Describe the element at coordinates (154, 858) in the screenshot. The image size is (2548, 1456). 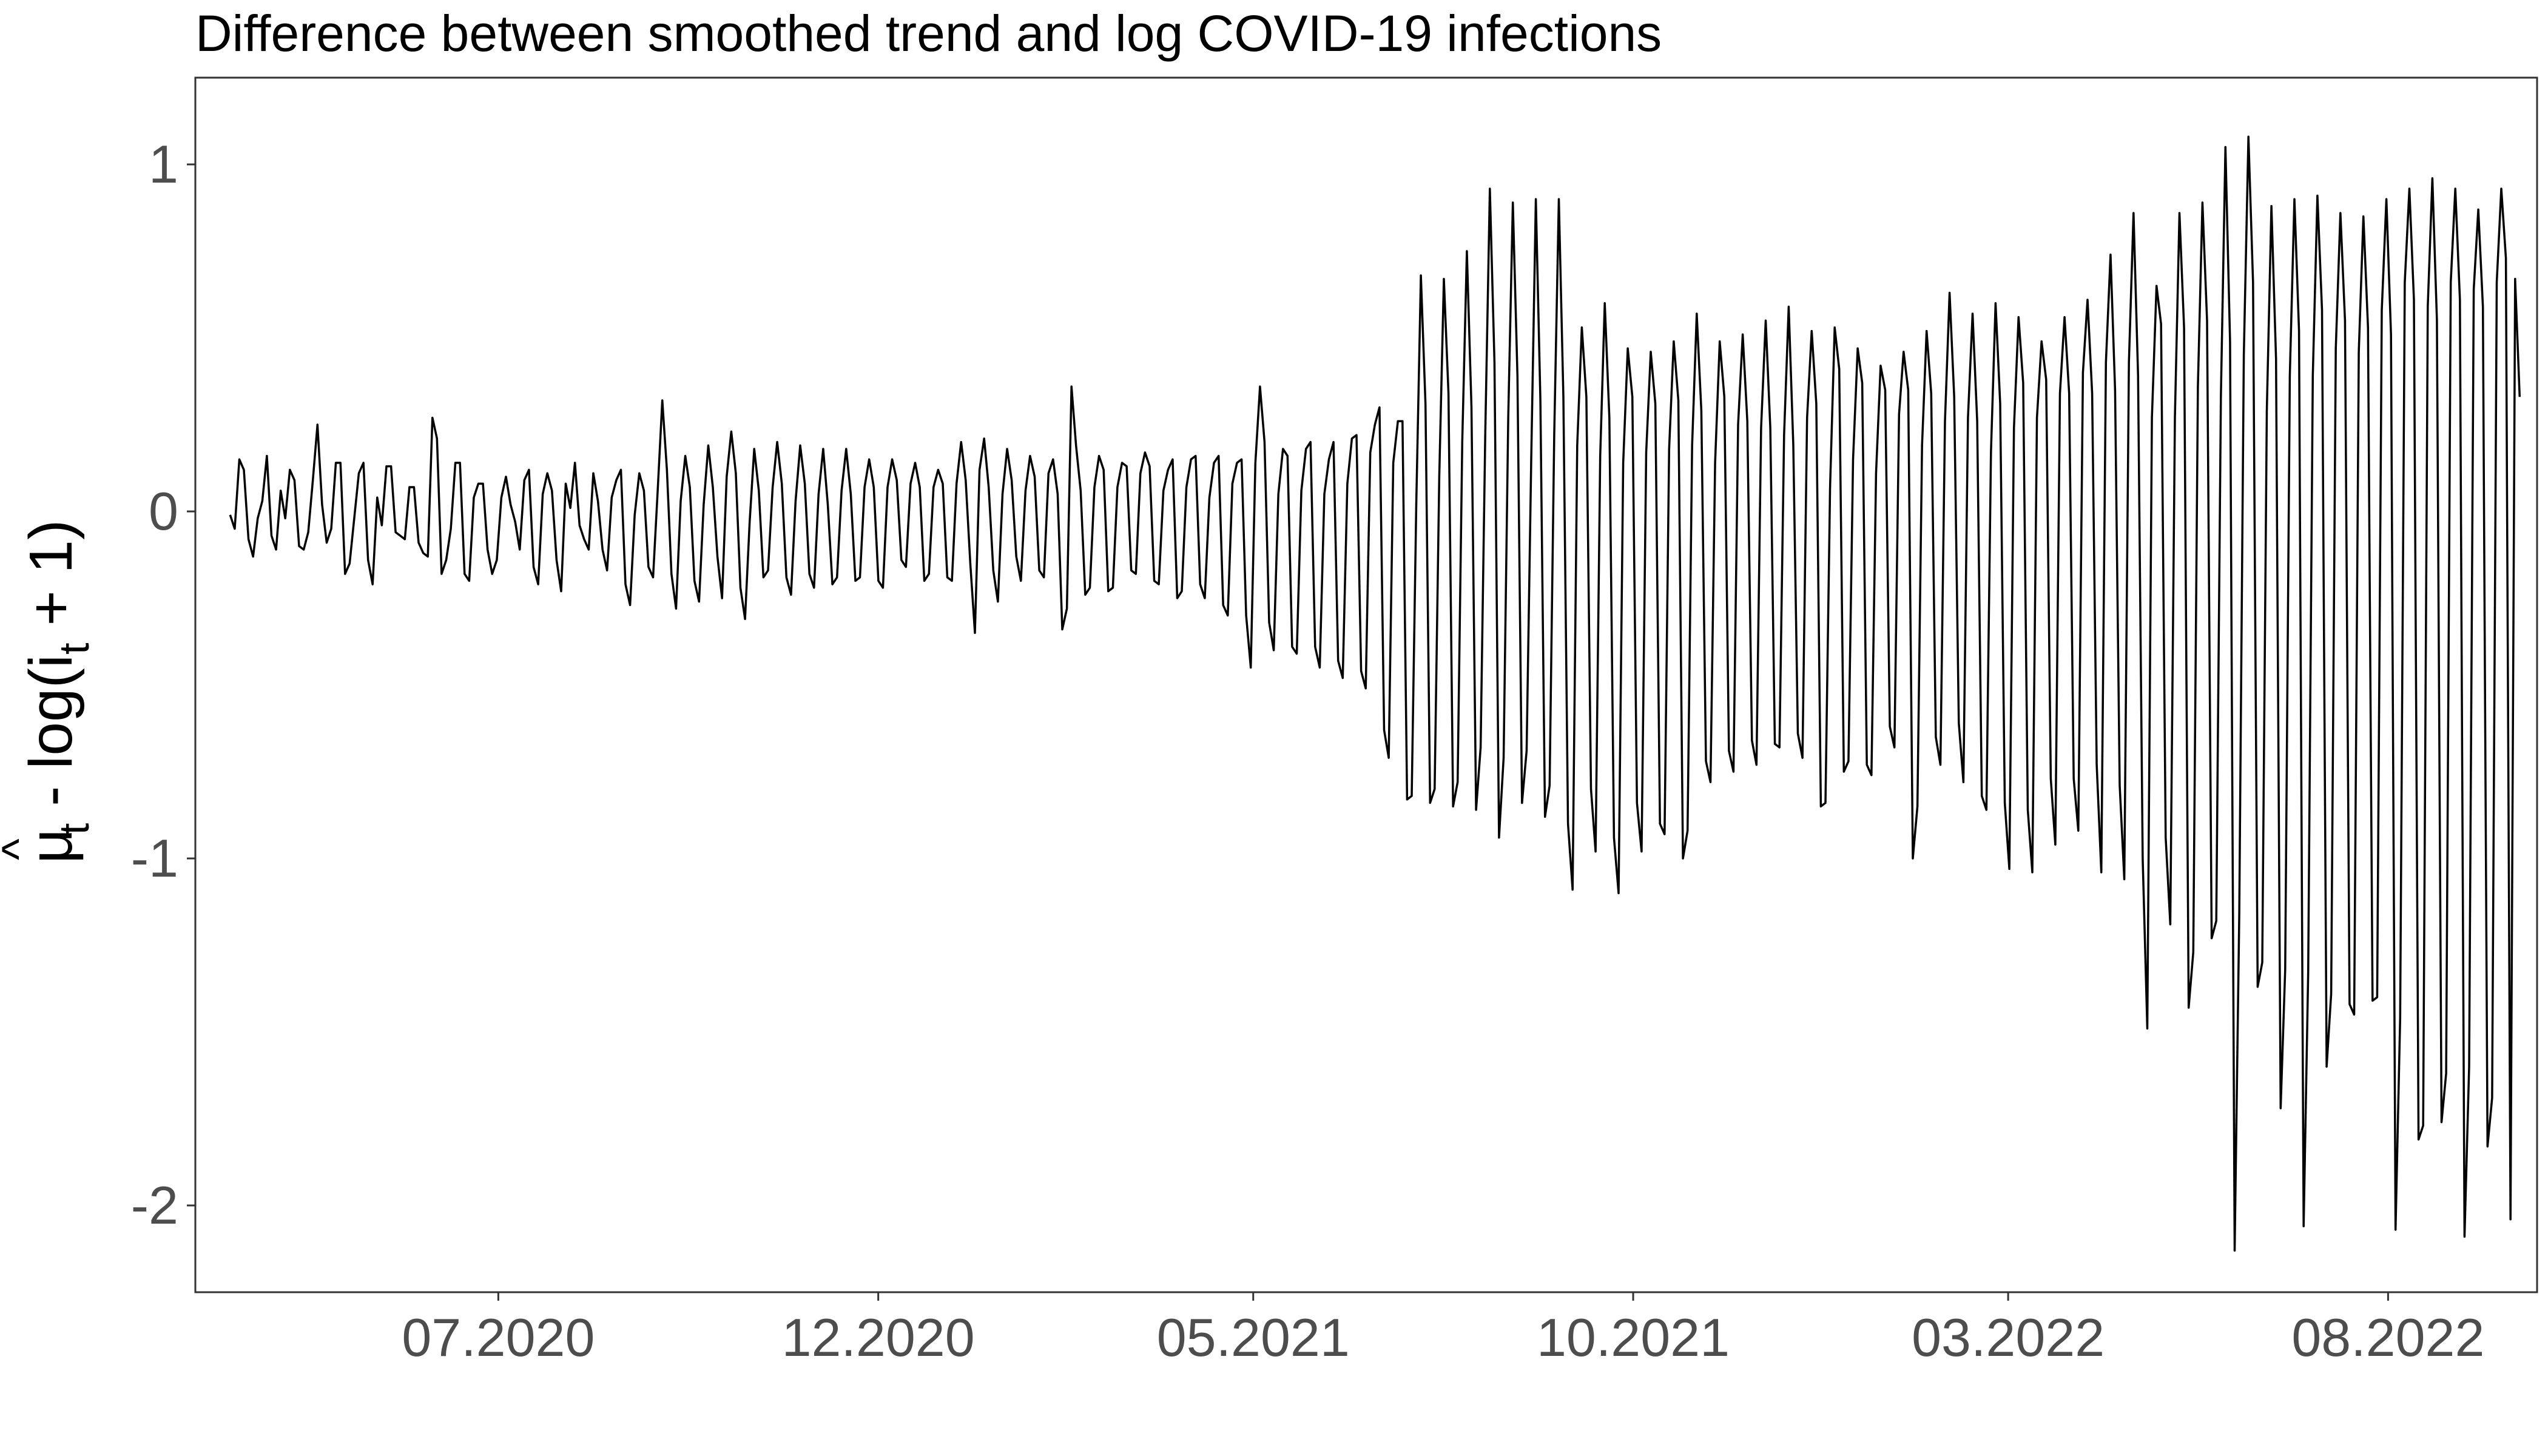
I see `y-tick-label: -1` at that location.